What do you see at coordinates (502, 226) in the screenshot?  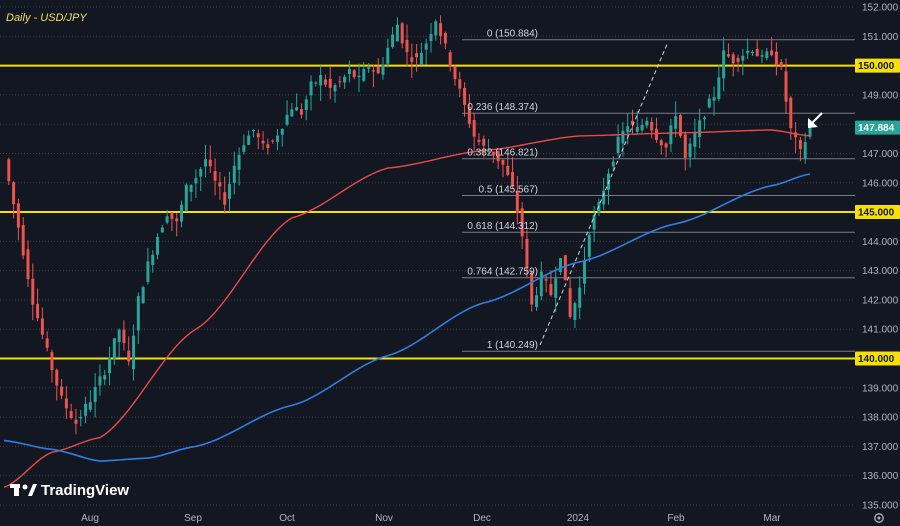 I see `fib-label: 0.618 (144.312)` at bounding box center [502, 226].